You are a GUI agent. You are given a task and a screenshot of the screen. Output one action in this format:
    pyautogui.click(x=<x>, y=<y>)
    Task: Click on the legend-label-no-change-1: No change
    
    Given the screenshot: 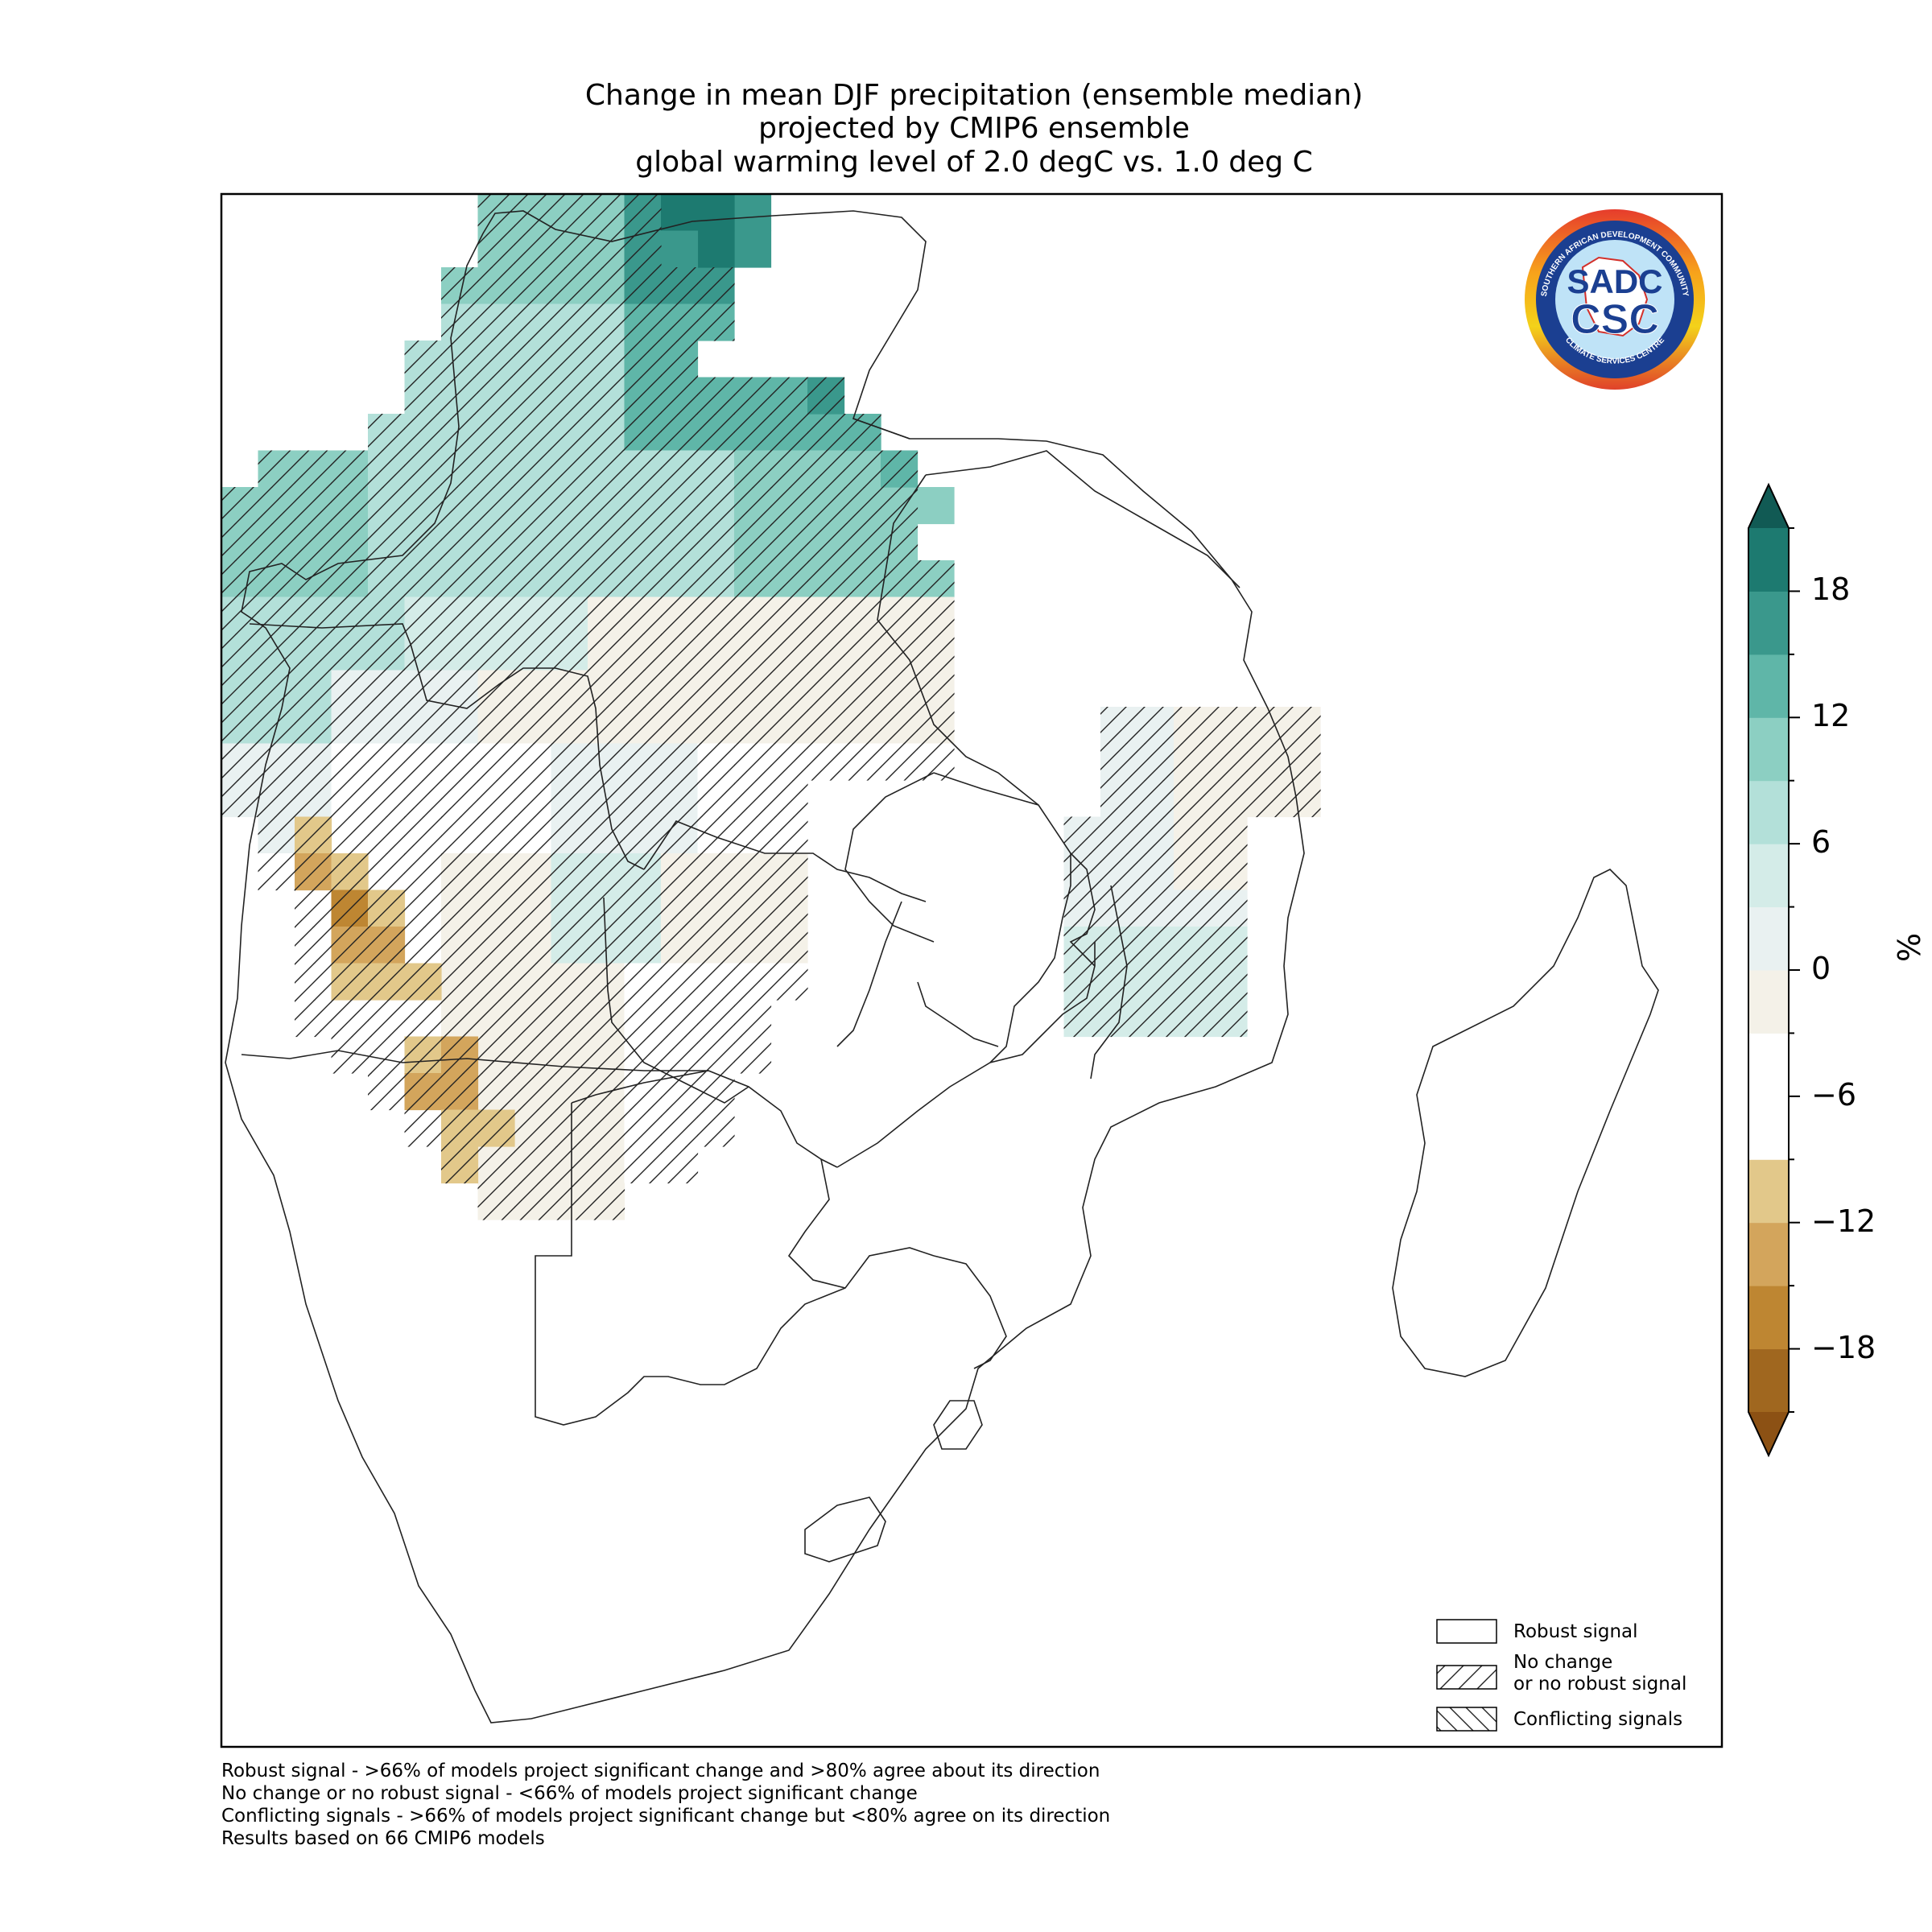 What is the action you would take?
    pyautogui.click(x=1562, y=1662)
    